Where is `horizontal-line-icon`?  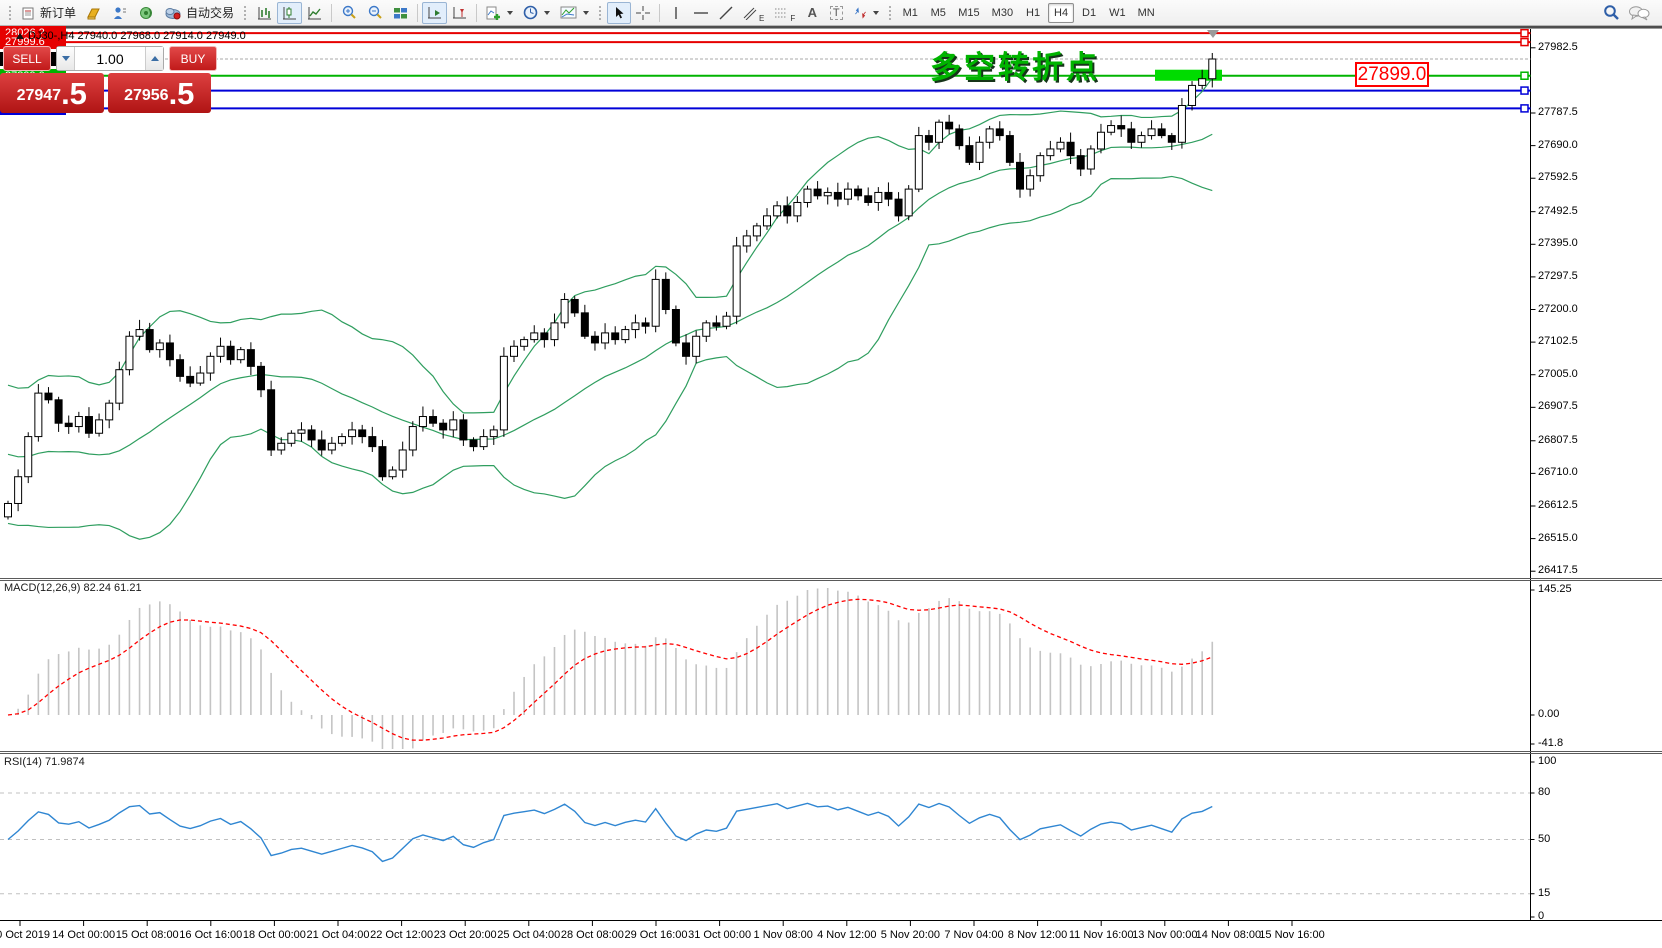 horizontal-line-icon is located at coordinates (701, 12).